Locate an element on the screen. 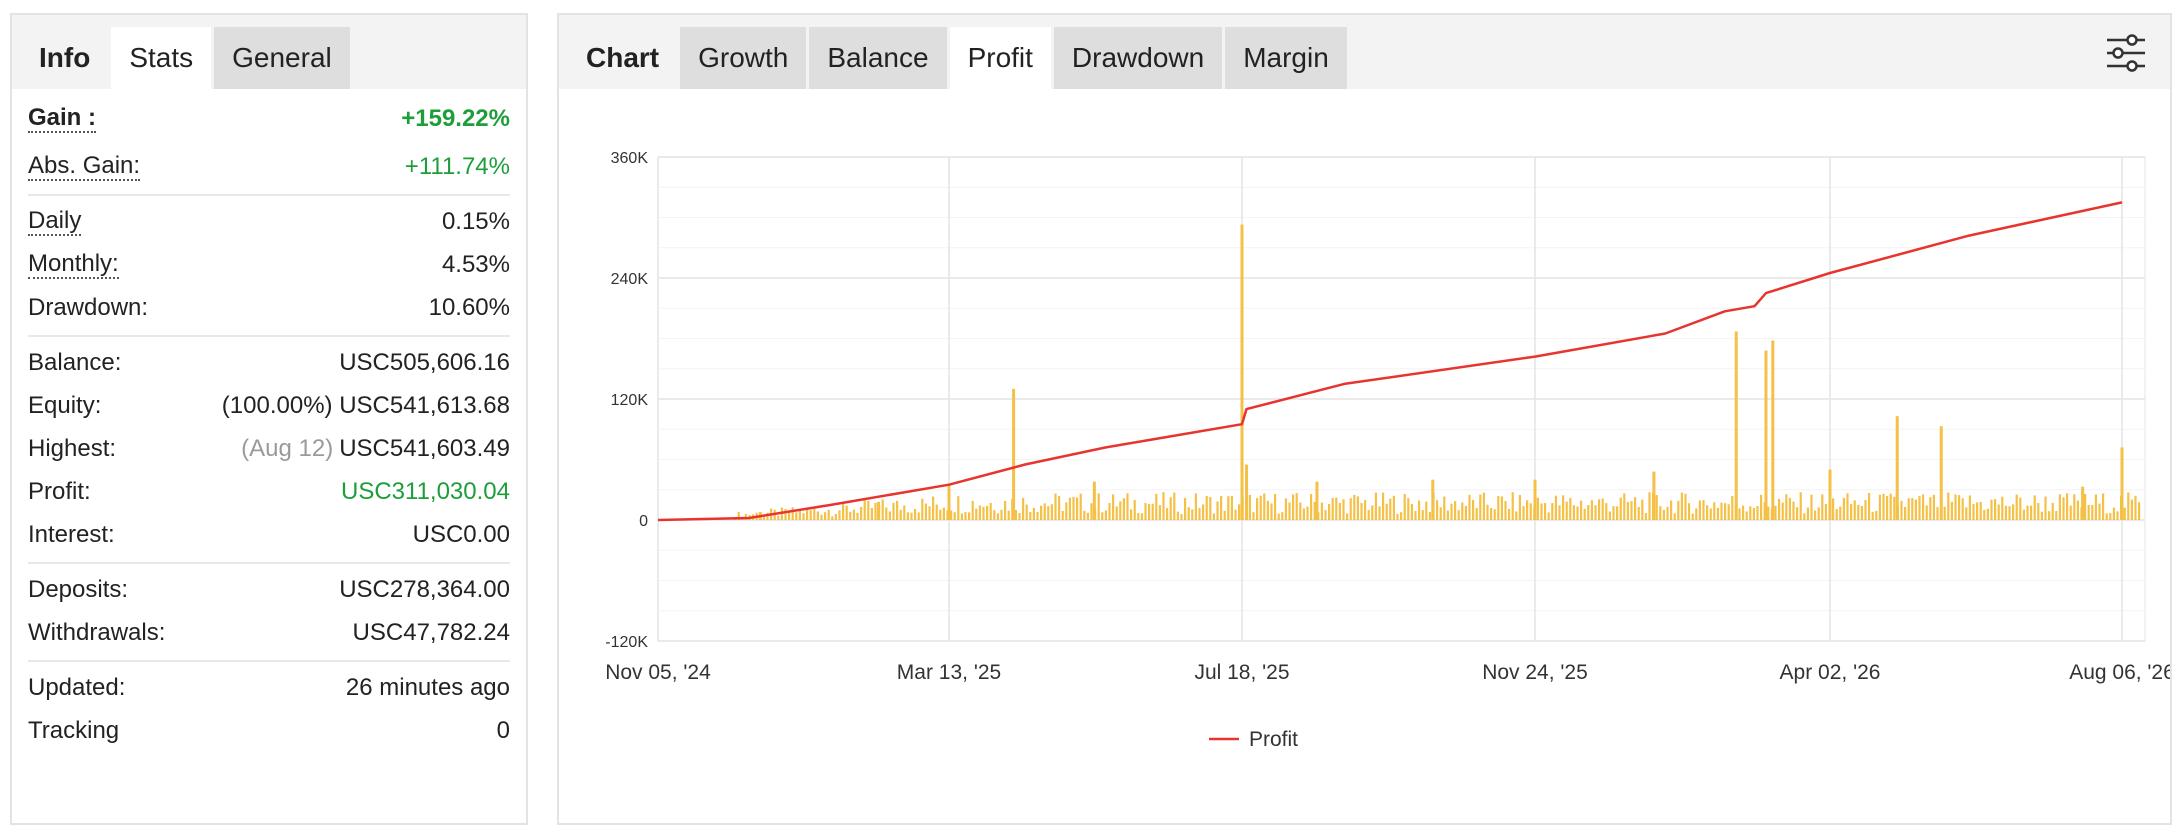 This screenshot has width=2182, height=840. tab-drawdown: Drawdown is located at coordinates (1138, 58).